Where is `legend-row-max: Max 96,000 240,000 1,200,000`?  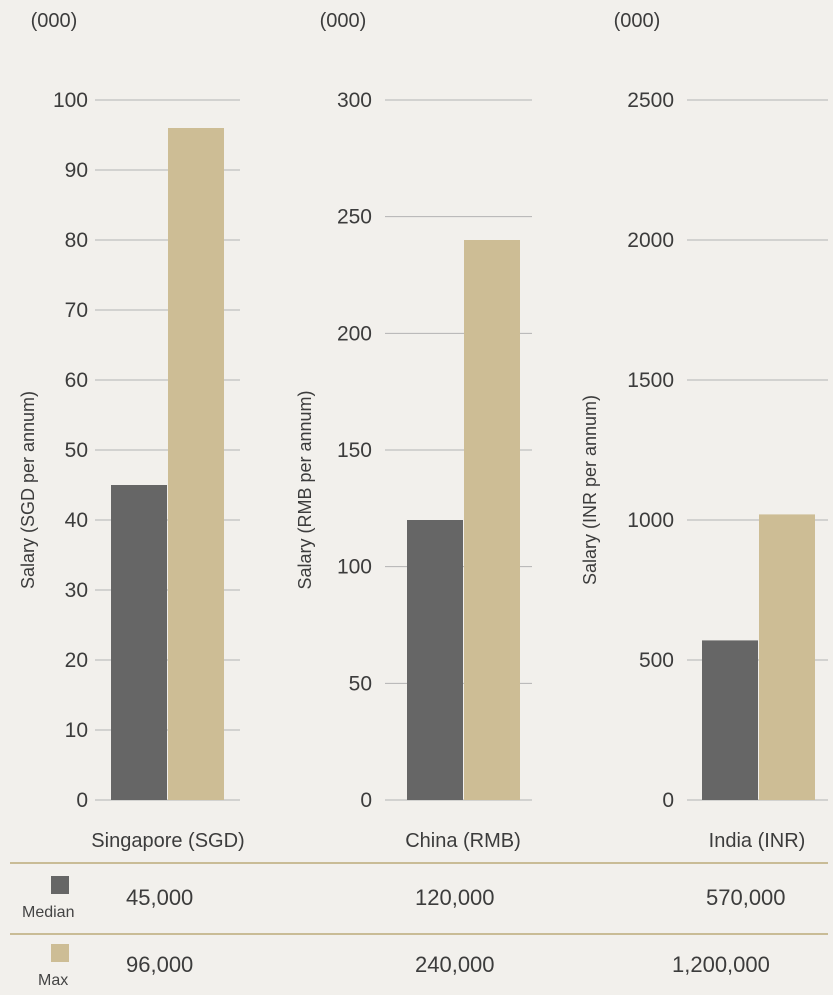 legend-row-max: Max 96,000 240,000 1,200,000 is located at coordinates (416, 967).